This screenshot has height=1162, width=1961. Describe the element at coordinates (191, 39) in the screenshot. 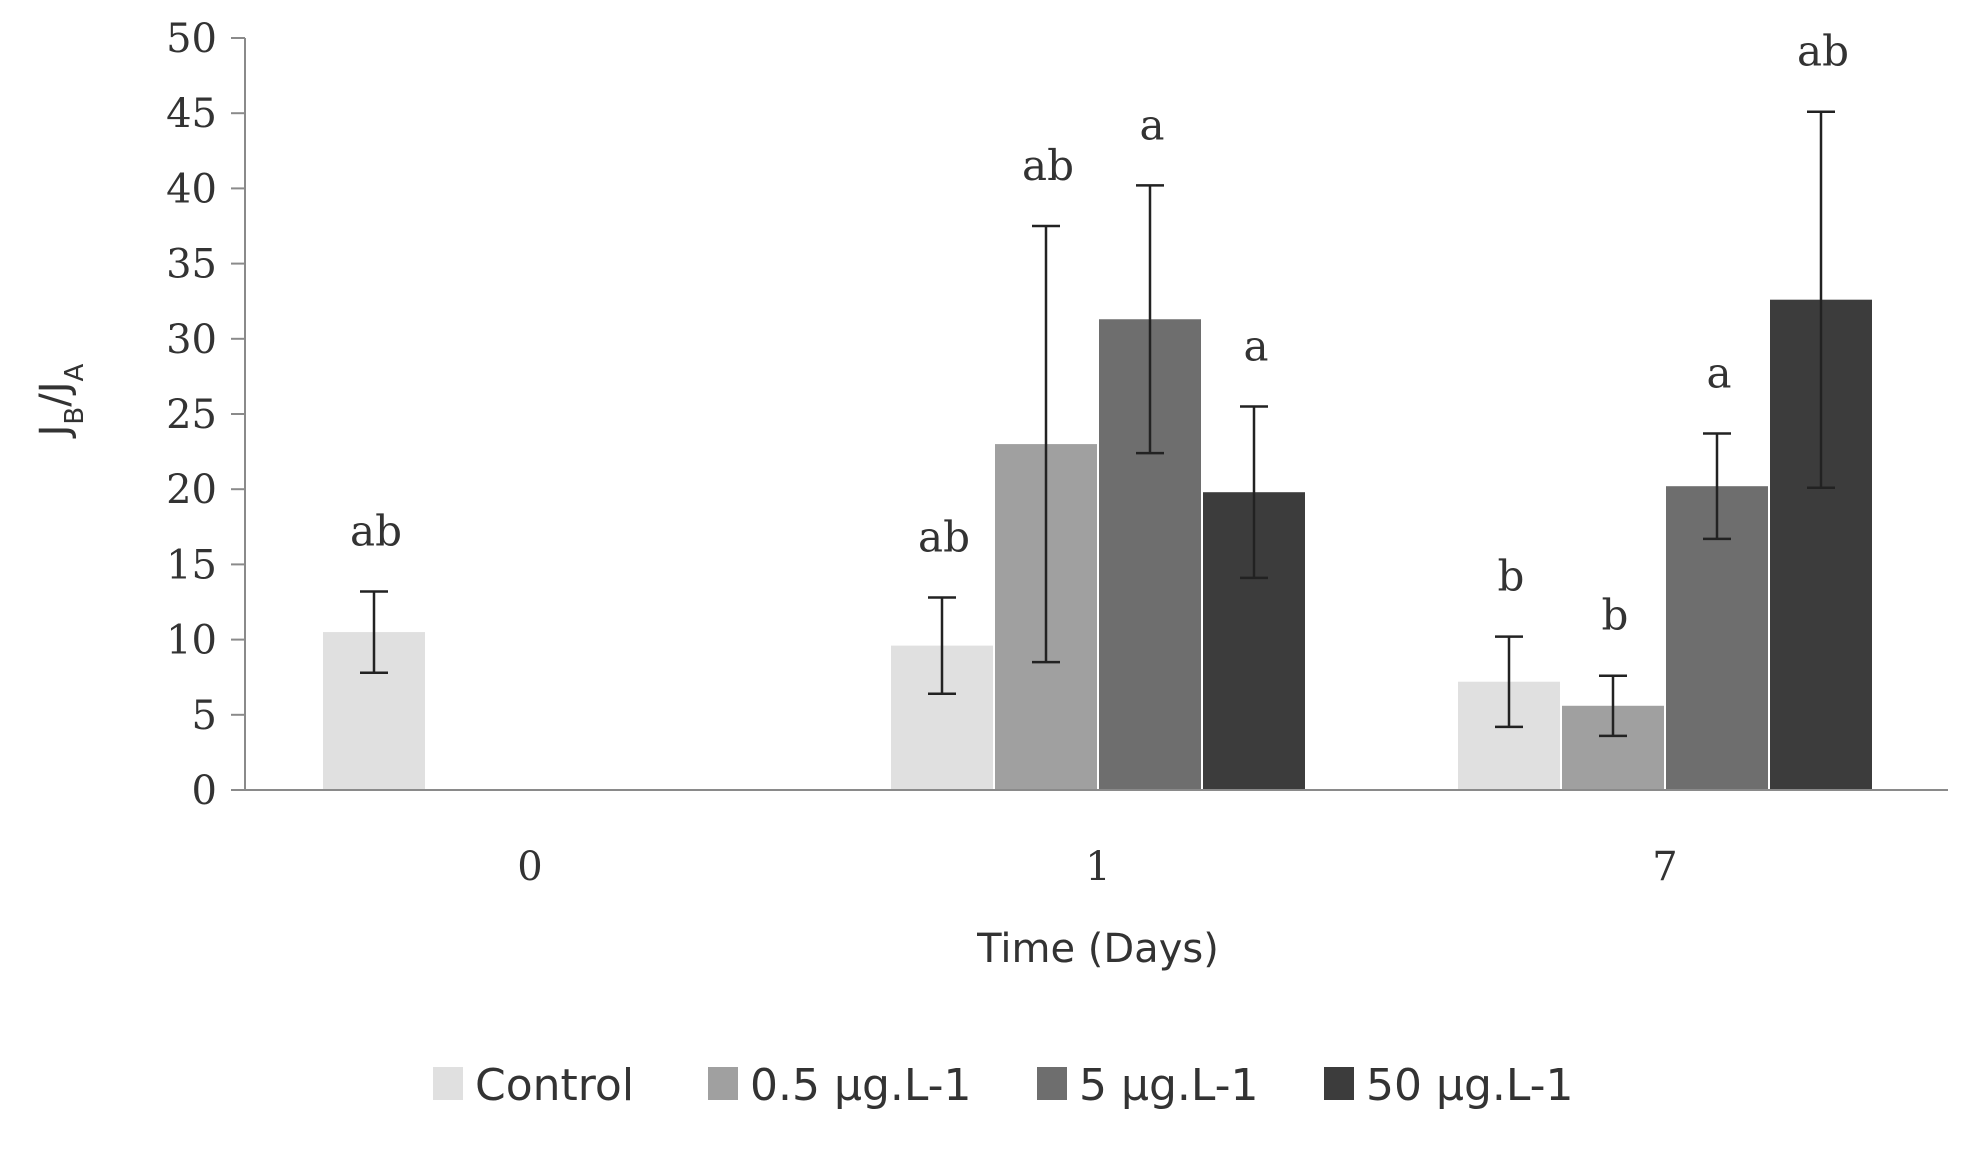

I see `y-tick-label: 50` at that location.